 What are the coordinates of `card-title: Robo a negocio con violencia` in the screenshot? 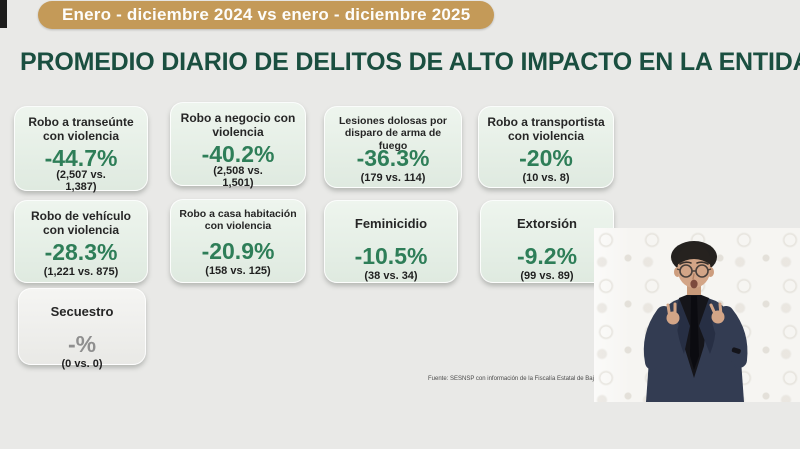 It's located at (238, 125).